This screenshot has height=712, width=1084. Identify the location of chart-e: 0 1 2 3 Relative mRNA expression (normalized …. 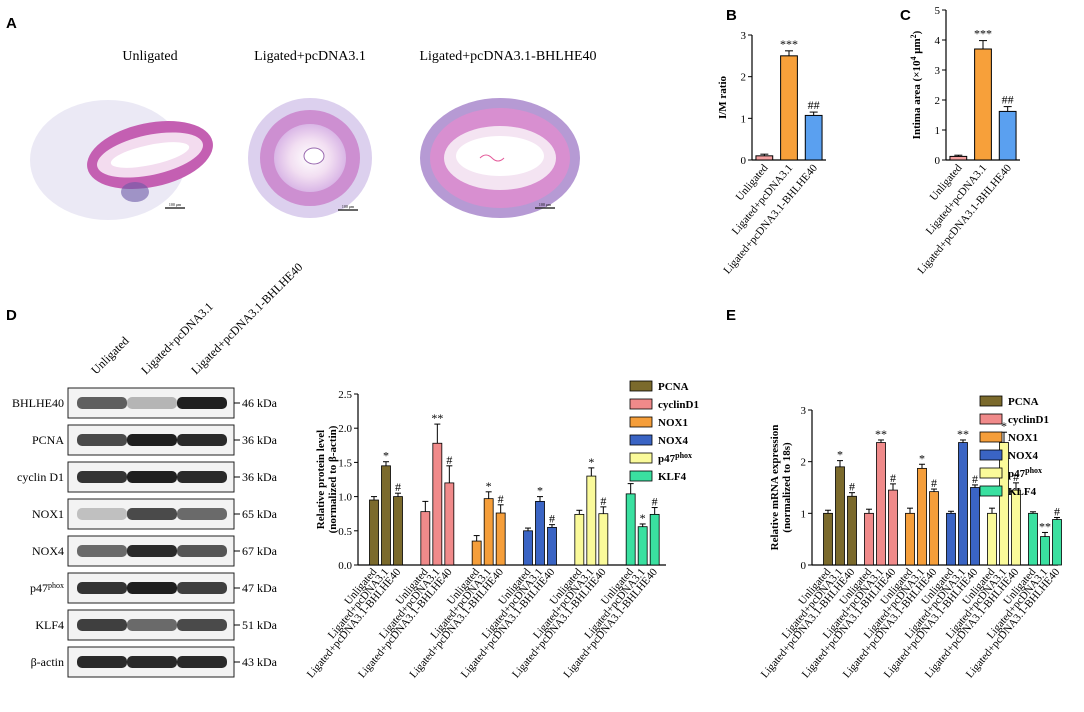
(911, 537).